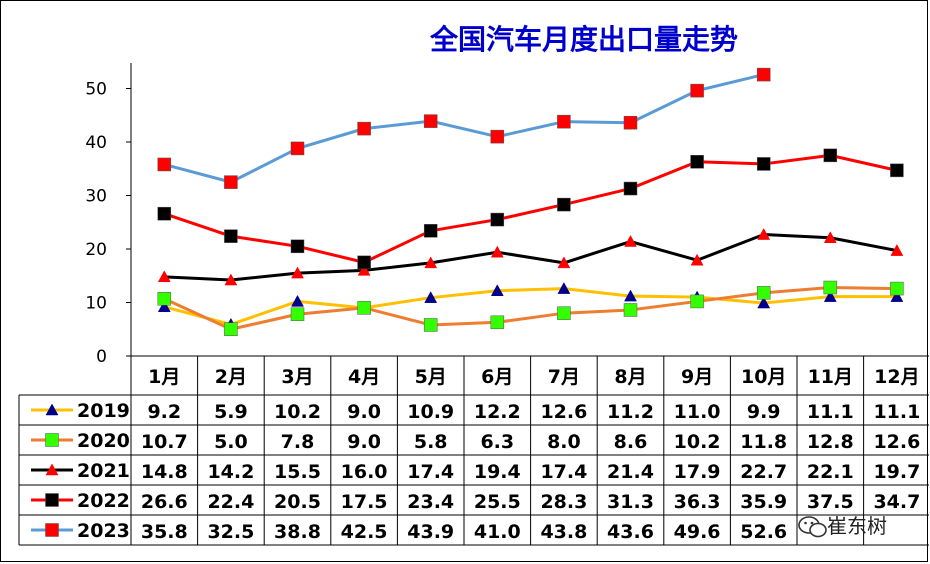 This screenshot has width=930, height=564. Describe the element at coordinates (52, 469) in the screenshot. I see `legend-marker-2021` at that location.